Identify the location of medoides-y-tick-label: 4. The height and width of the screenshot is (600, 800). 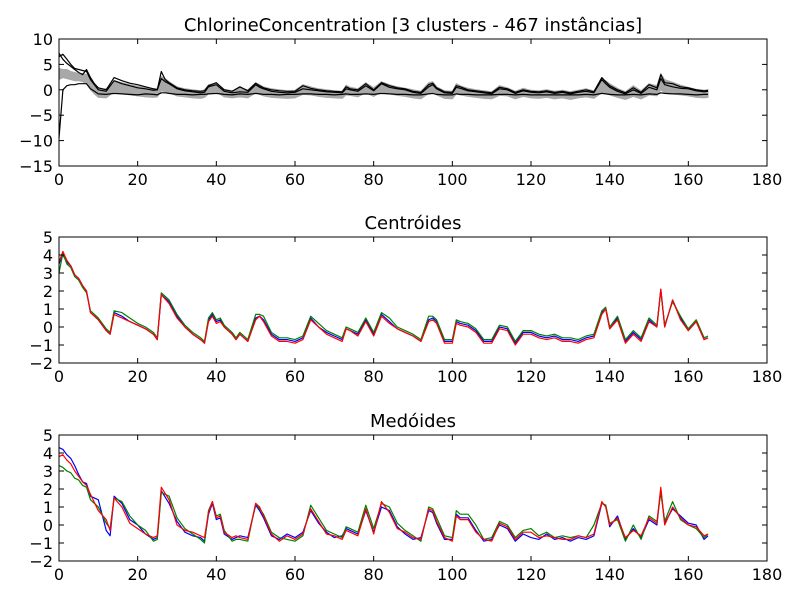
(48, 453).